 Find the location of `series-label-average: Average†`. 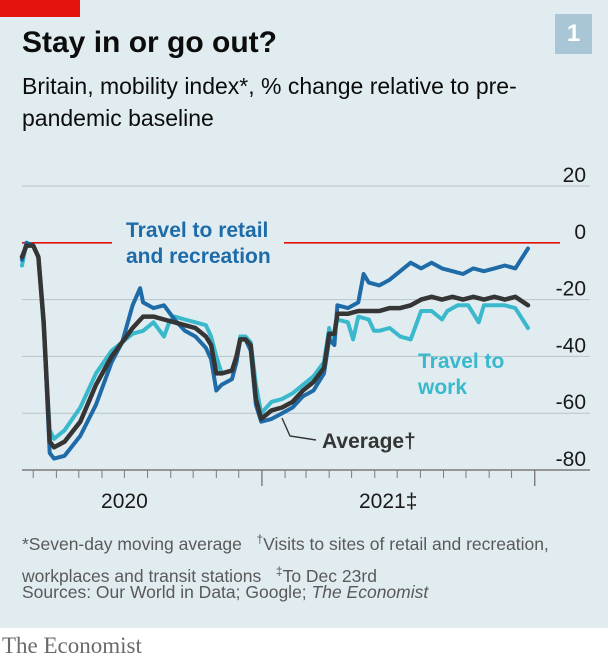

series-label-average: Average† is located at coordinates (369, 441).